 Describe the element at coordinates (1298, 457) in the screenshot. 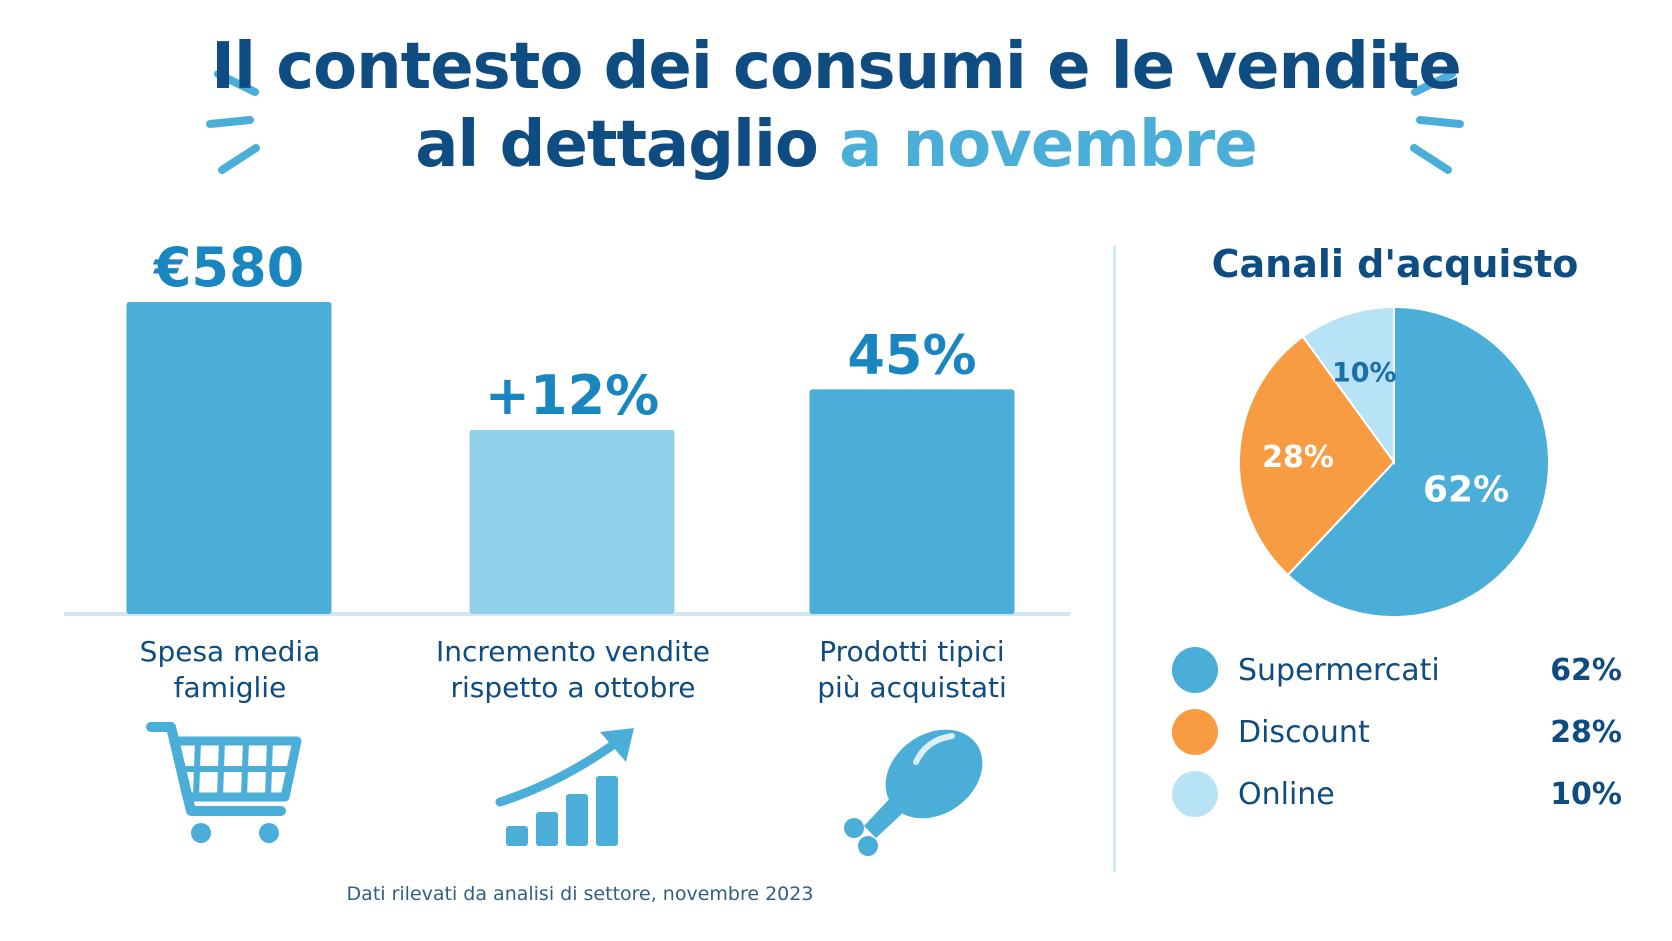

I see `pie-slice-label-discount: 28%` at that location.